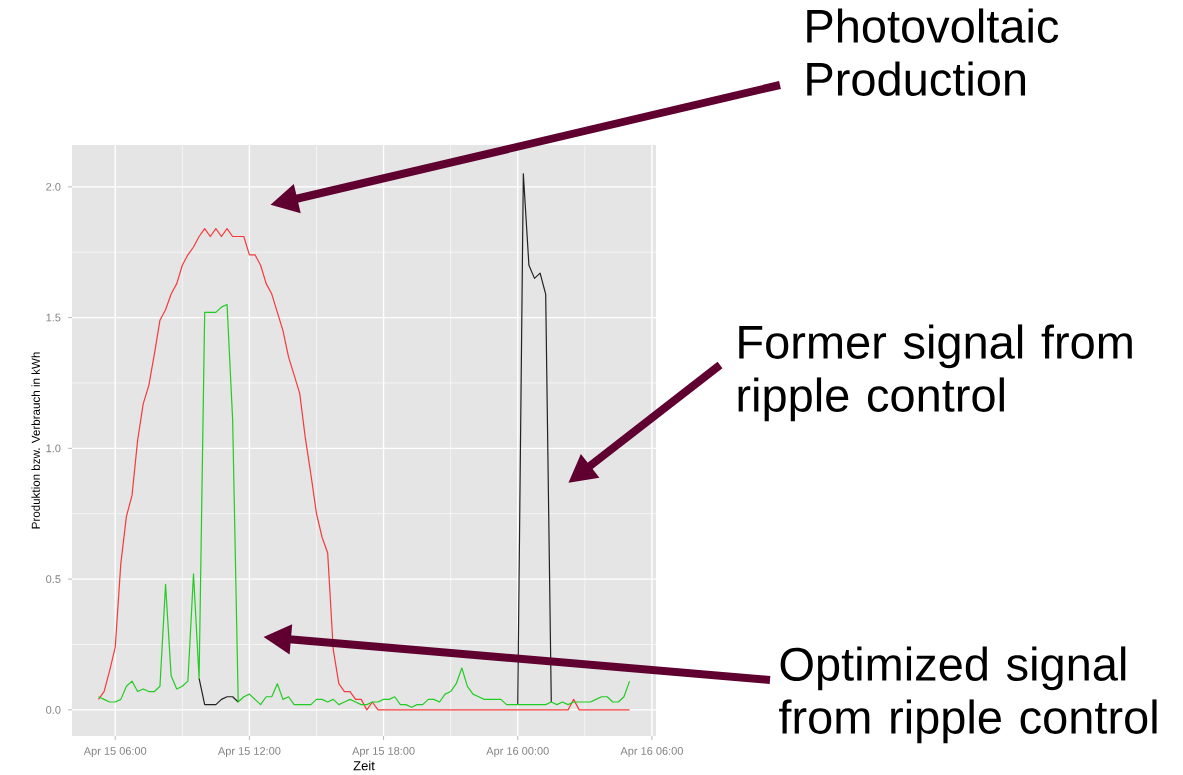 The image size is (1183, 775). I want to click on y-tick-label: 0.0, so click(53, 709).